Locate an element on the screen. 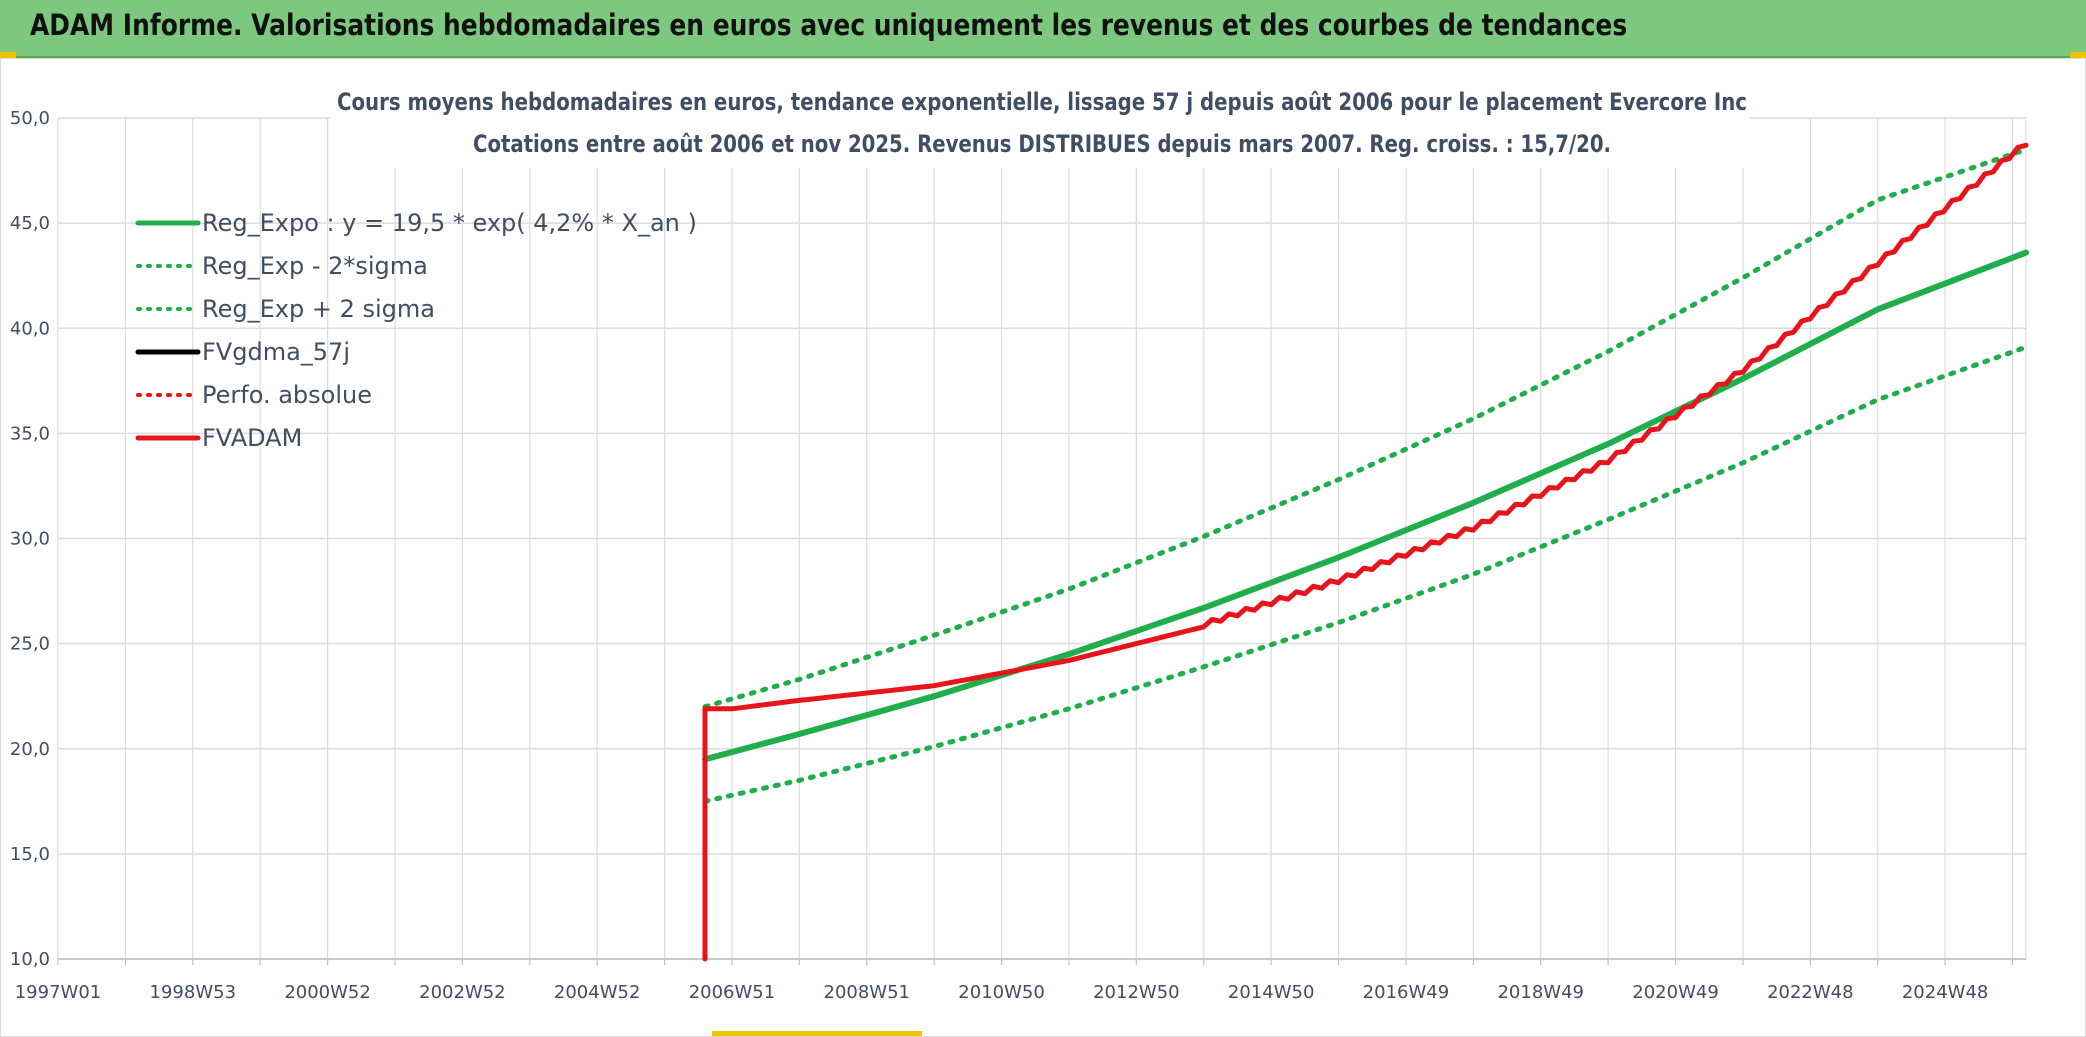  x-tick-label: 2010W50 is located at coordinates (1001, 992).